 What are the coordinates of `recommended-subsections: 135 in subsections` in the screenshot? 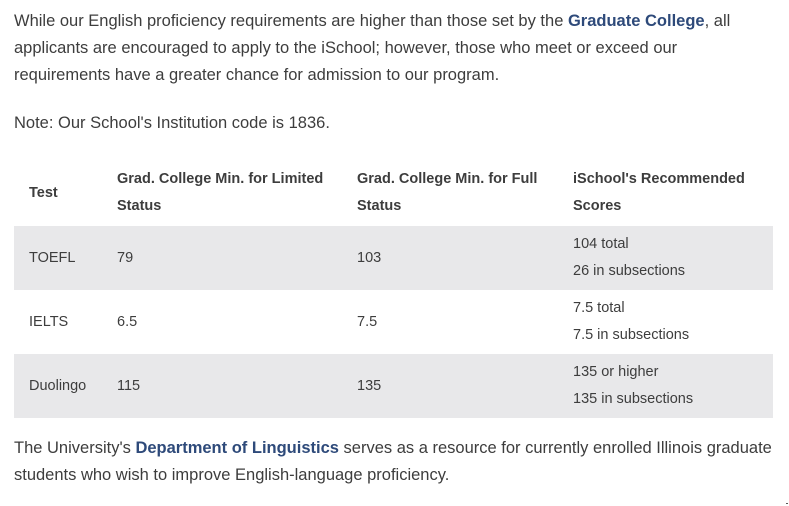 It's located at (633, 399).